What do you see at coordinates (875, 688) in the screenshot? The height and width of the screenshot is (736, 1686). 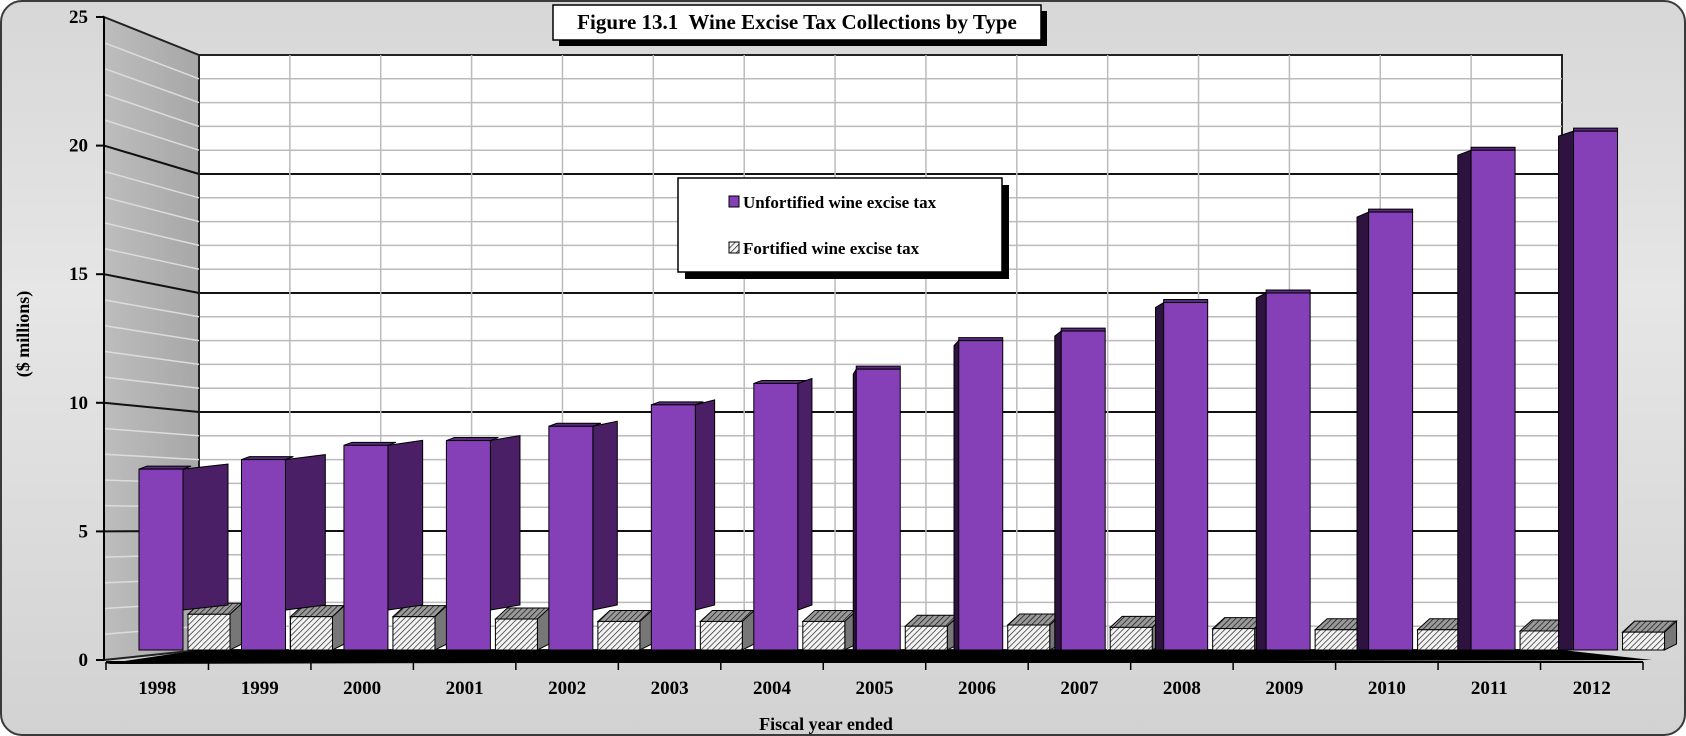 I see `x-tick-label: 2005` at bounding box center [875, 688].